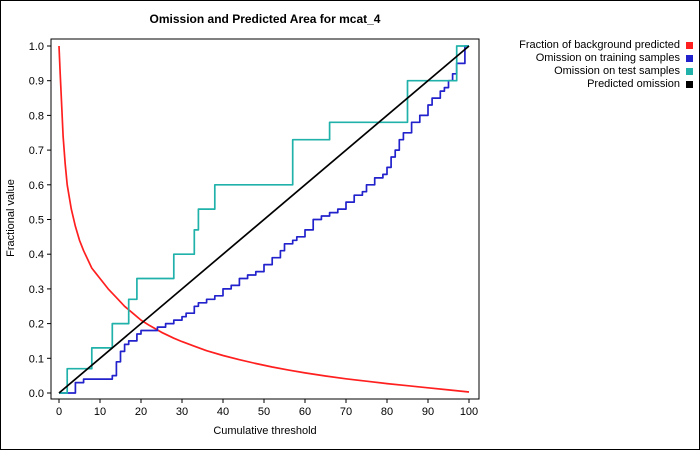 Image resolution: width=700 pixels, height=450 pixels. I want to click on legend-item: Predicted omission, so click(606, 84).